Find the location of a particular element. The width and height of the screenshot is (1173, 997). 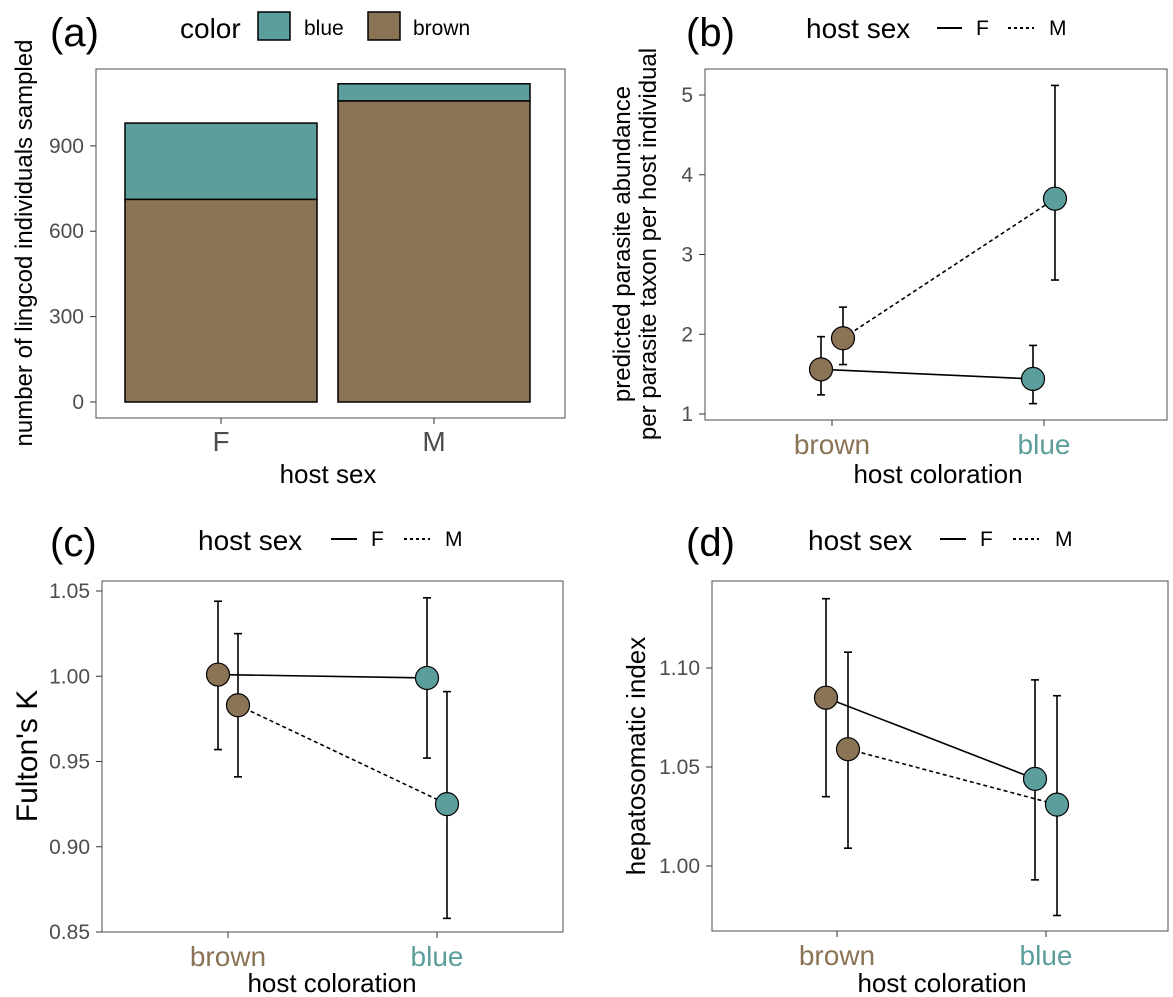

panel-b-x-axis-title: host coloration is located at coordinates (937, 474).